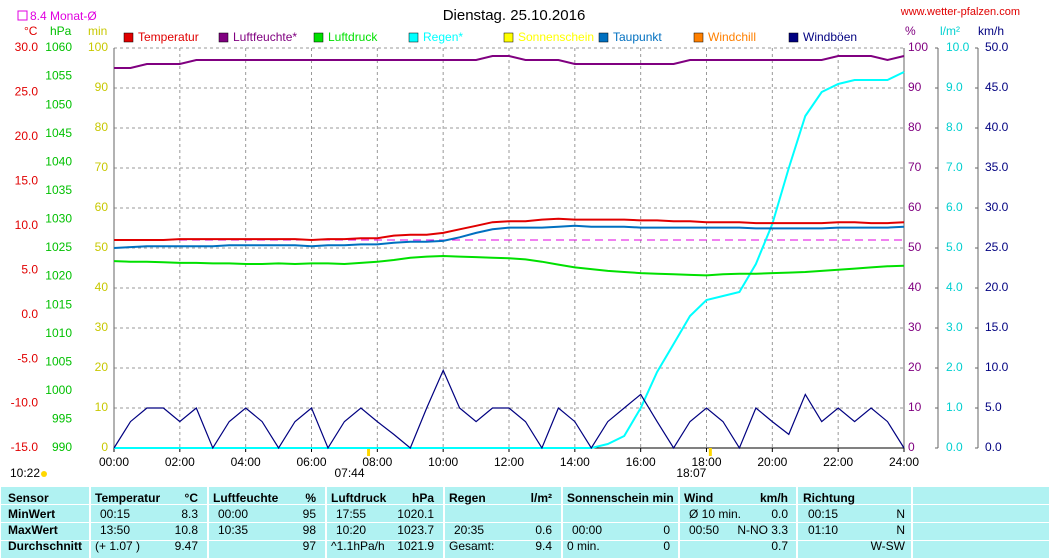 Image resolution: width=1058 pixels, height=559 pixels. Describe the element at coordinates (127, 498) in the screenshot. I see `table-header: Temperatur` at that location.